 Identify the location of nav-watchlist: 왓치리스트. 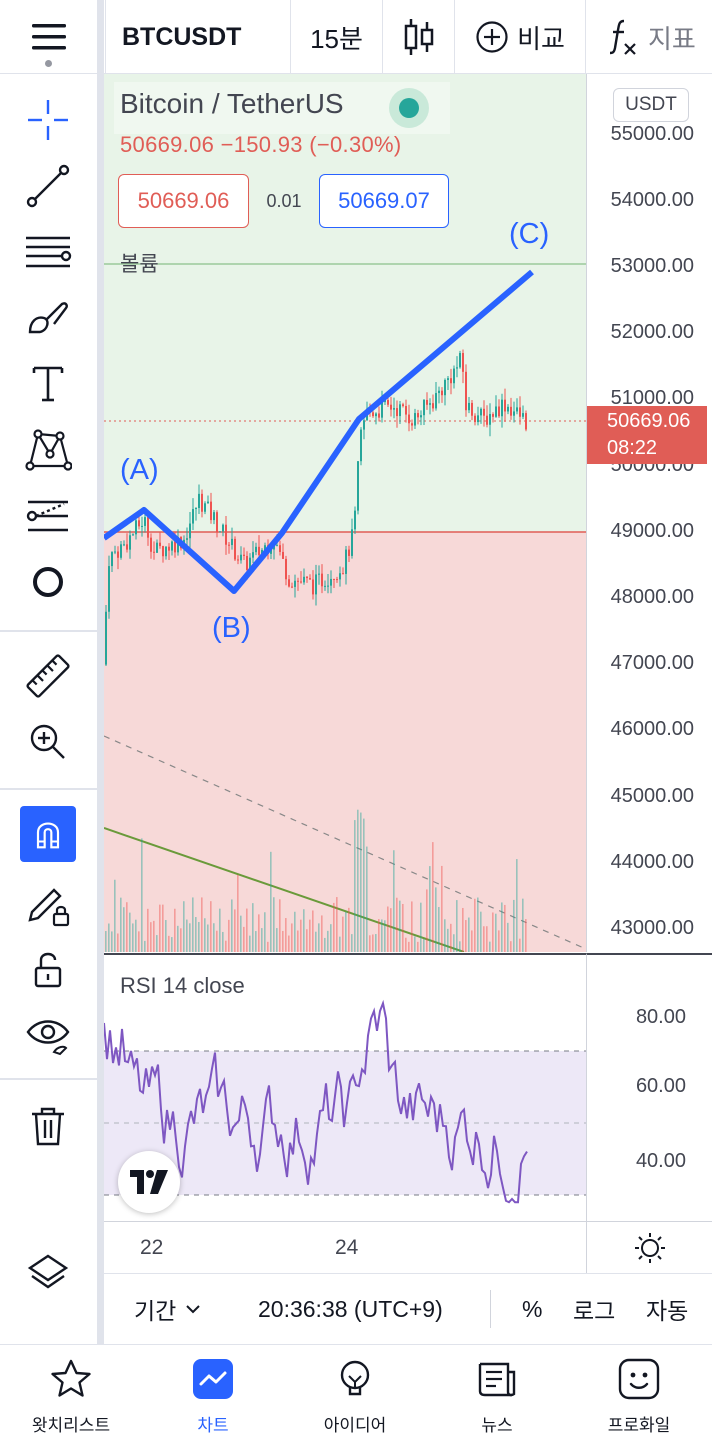
(71, 1392).